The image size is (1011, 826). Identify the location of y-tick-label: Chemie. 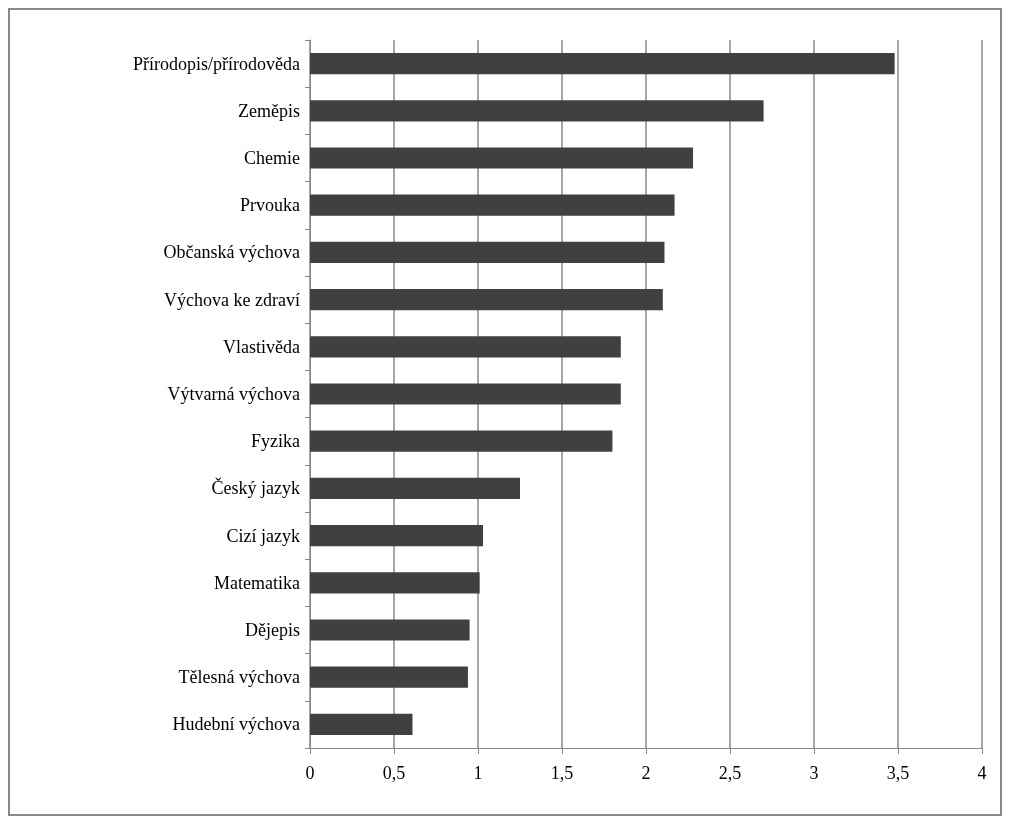
(272, 158).